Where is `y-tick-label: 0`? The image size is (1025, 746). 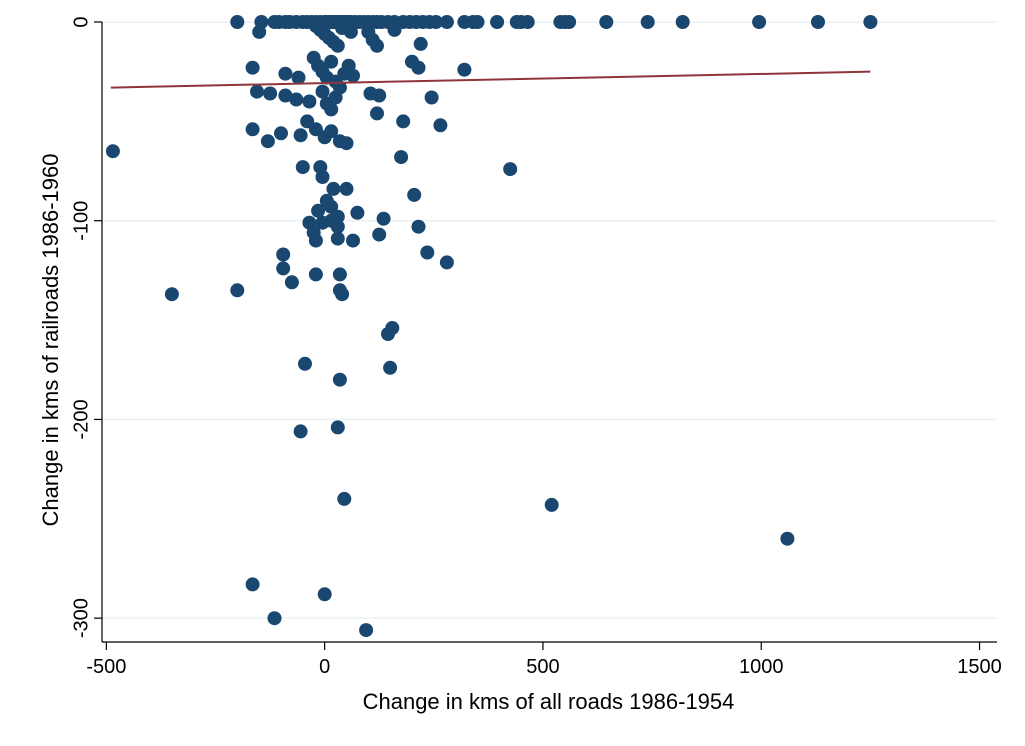
y-tick-label: 0 is located at coordinates (81, 21).